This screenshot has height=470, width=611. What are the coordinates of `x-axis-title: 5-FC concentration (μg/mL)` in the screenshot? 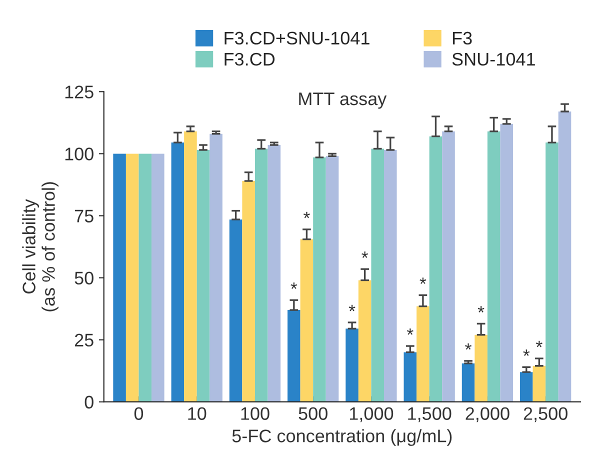 It's located at (342, 437).